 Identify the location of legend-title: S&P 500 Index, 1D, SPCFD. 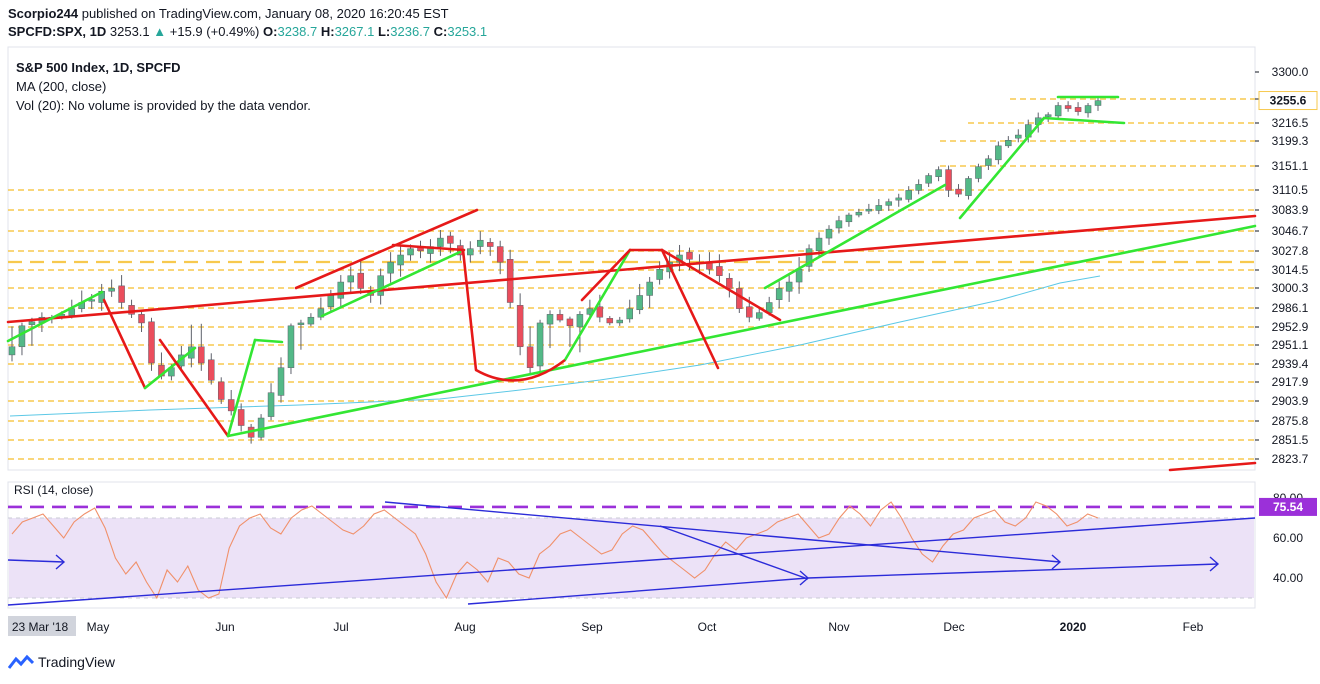
(98, 67).